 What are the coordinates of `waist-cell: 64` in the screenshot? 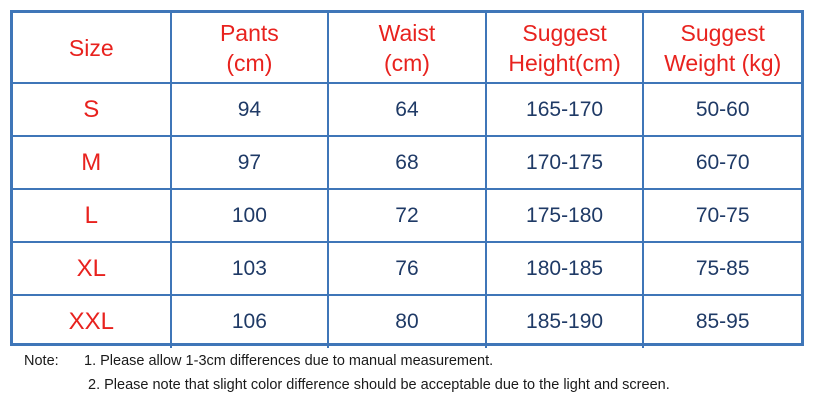 It's located at (407, 109).